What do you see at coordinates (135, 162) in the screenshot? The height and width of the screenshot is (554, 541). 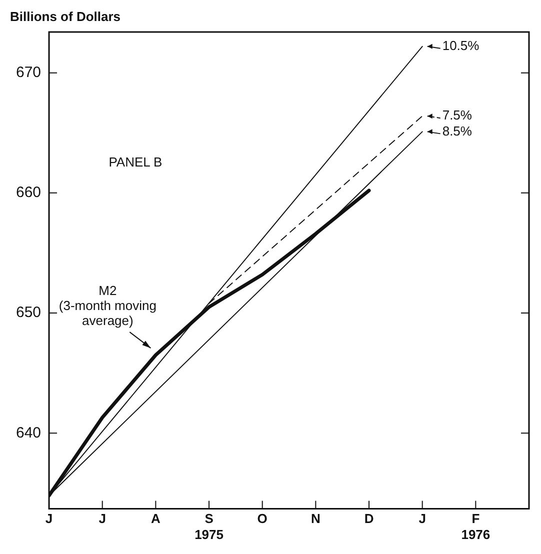 I see `annotation: PANEL B` at bounding box center [135, 162].